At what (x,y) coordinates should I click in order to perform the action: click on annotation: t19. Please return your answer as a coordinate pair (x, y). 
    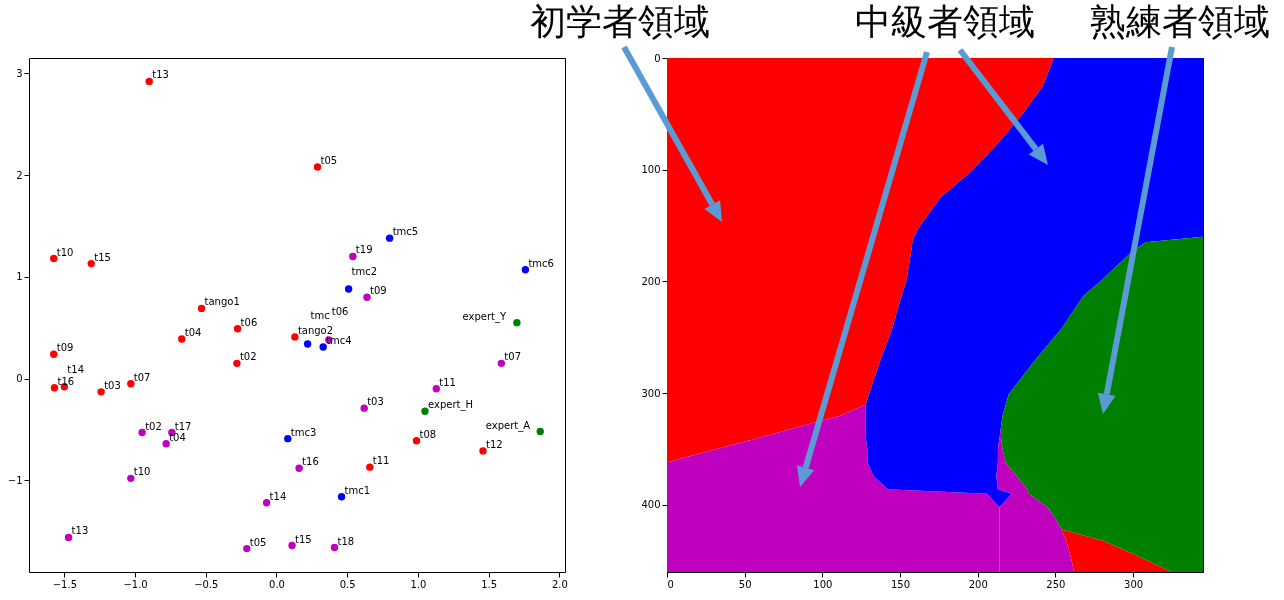
    Looking at the image, I should click on (364, 250).